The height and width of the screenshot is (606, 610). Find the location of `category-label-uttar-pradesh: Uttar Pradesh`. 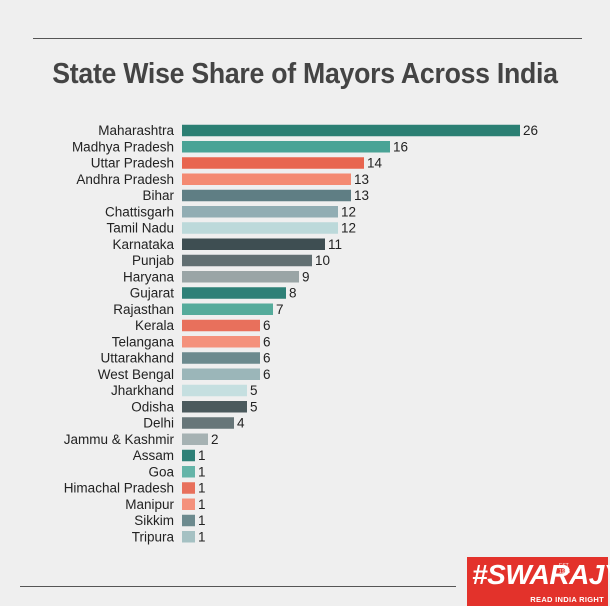

category-label-uttar-pradesh: Uttar Pradesh is located at coordinates (132, 163).